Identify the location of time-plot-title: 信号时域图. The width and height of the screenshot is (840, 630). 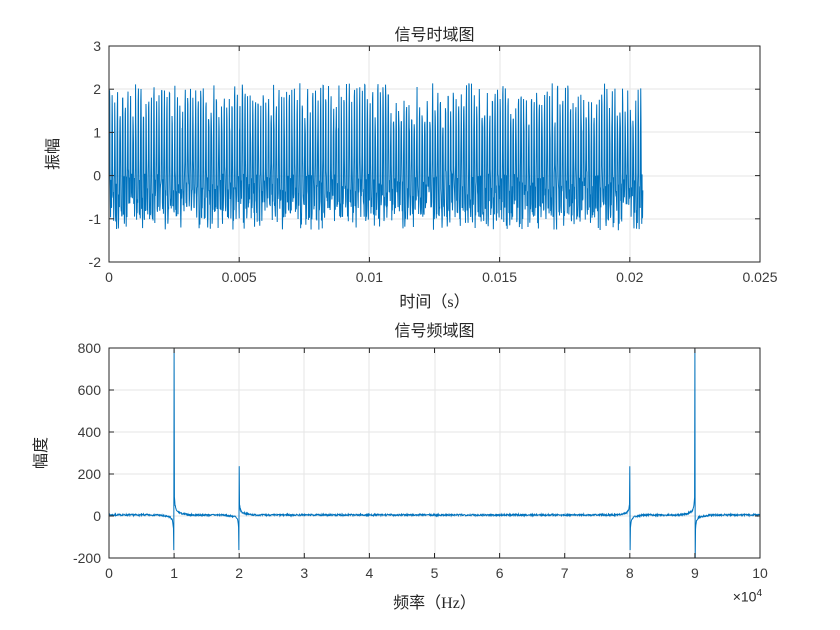
(434, 35).